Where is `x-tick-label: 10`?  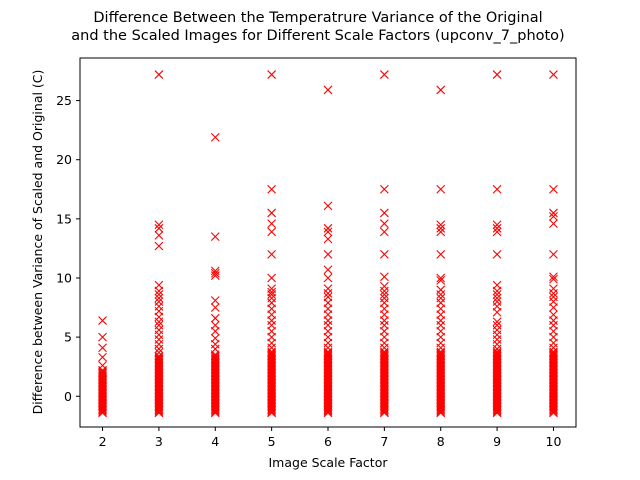 x-tick-label: 10 is located at coordinates (554, 441).